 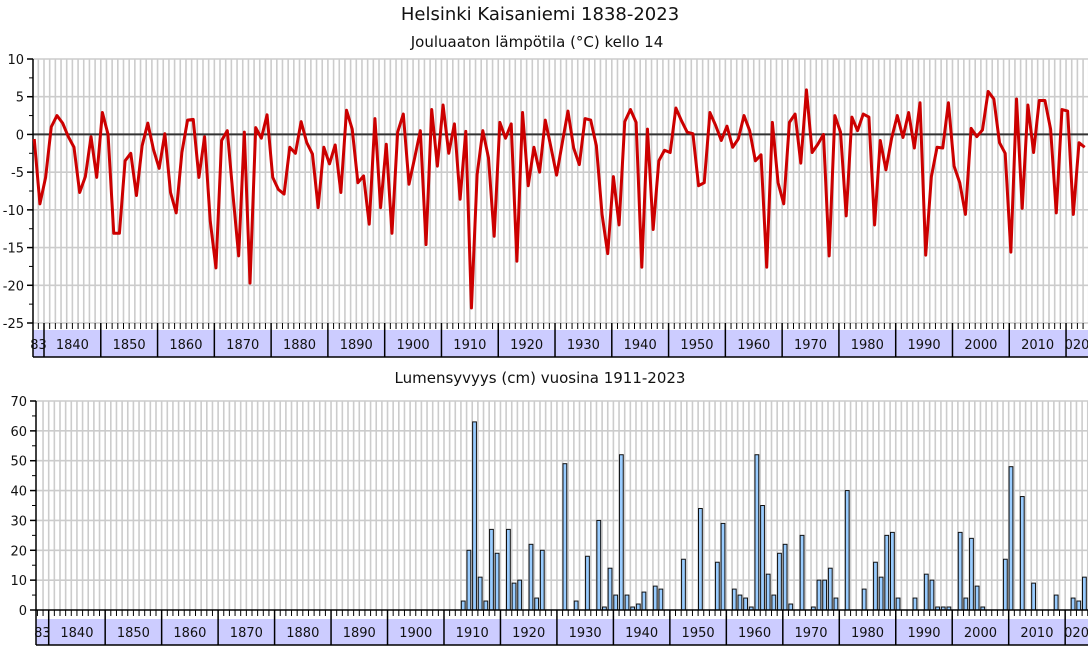 What do you see at coordinates (540, 378) in the screenshot?
I see `bottom-chart-title: Lumensyvyys (cm) vuosina 1911-2023` at bounding box center [540, 378].